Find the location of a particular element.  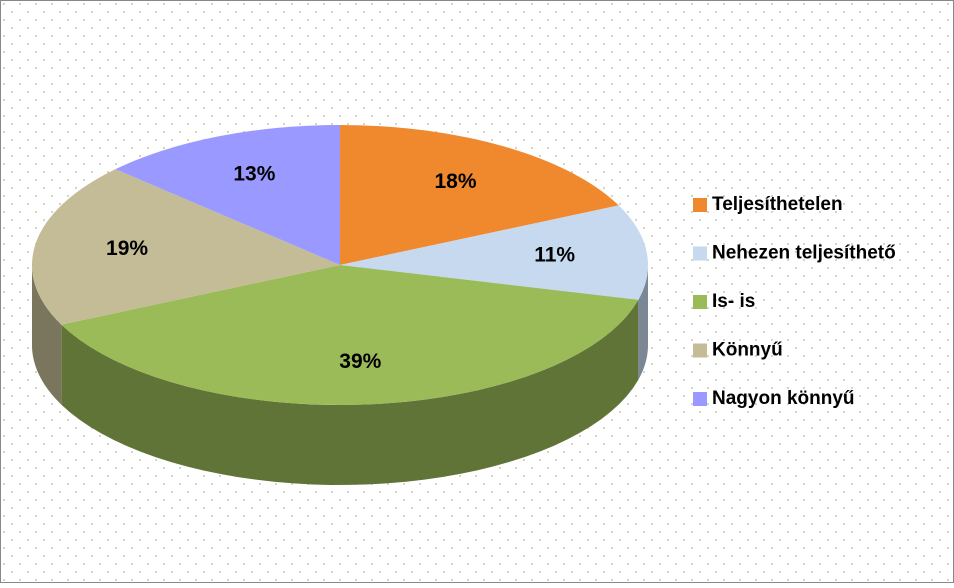

legend-label: Is- is is located at coordinates (733, 301).